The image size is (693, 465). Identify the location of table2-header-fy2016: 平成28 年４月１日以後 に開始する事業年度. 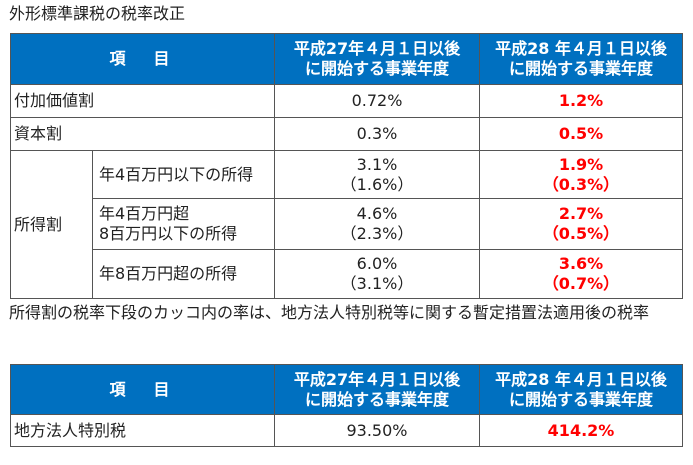
(581, 389).